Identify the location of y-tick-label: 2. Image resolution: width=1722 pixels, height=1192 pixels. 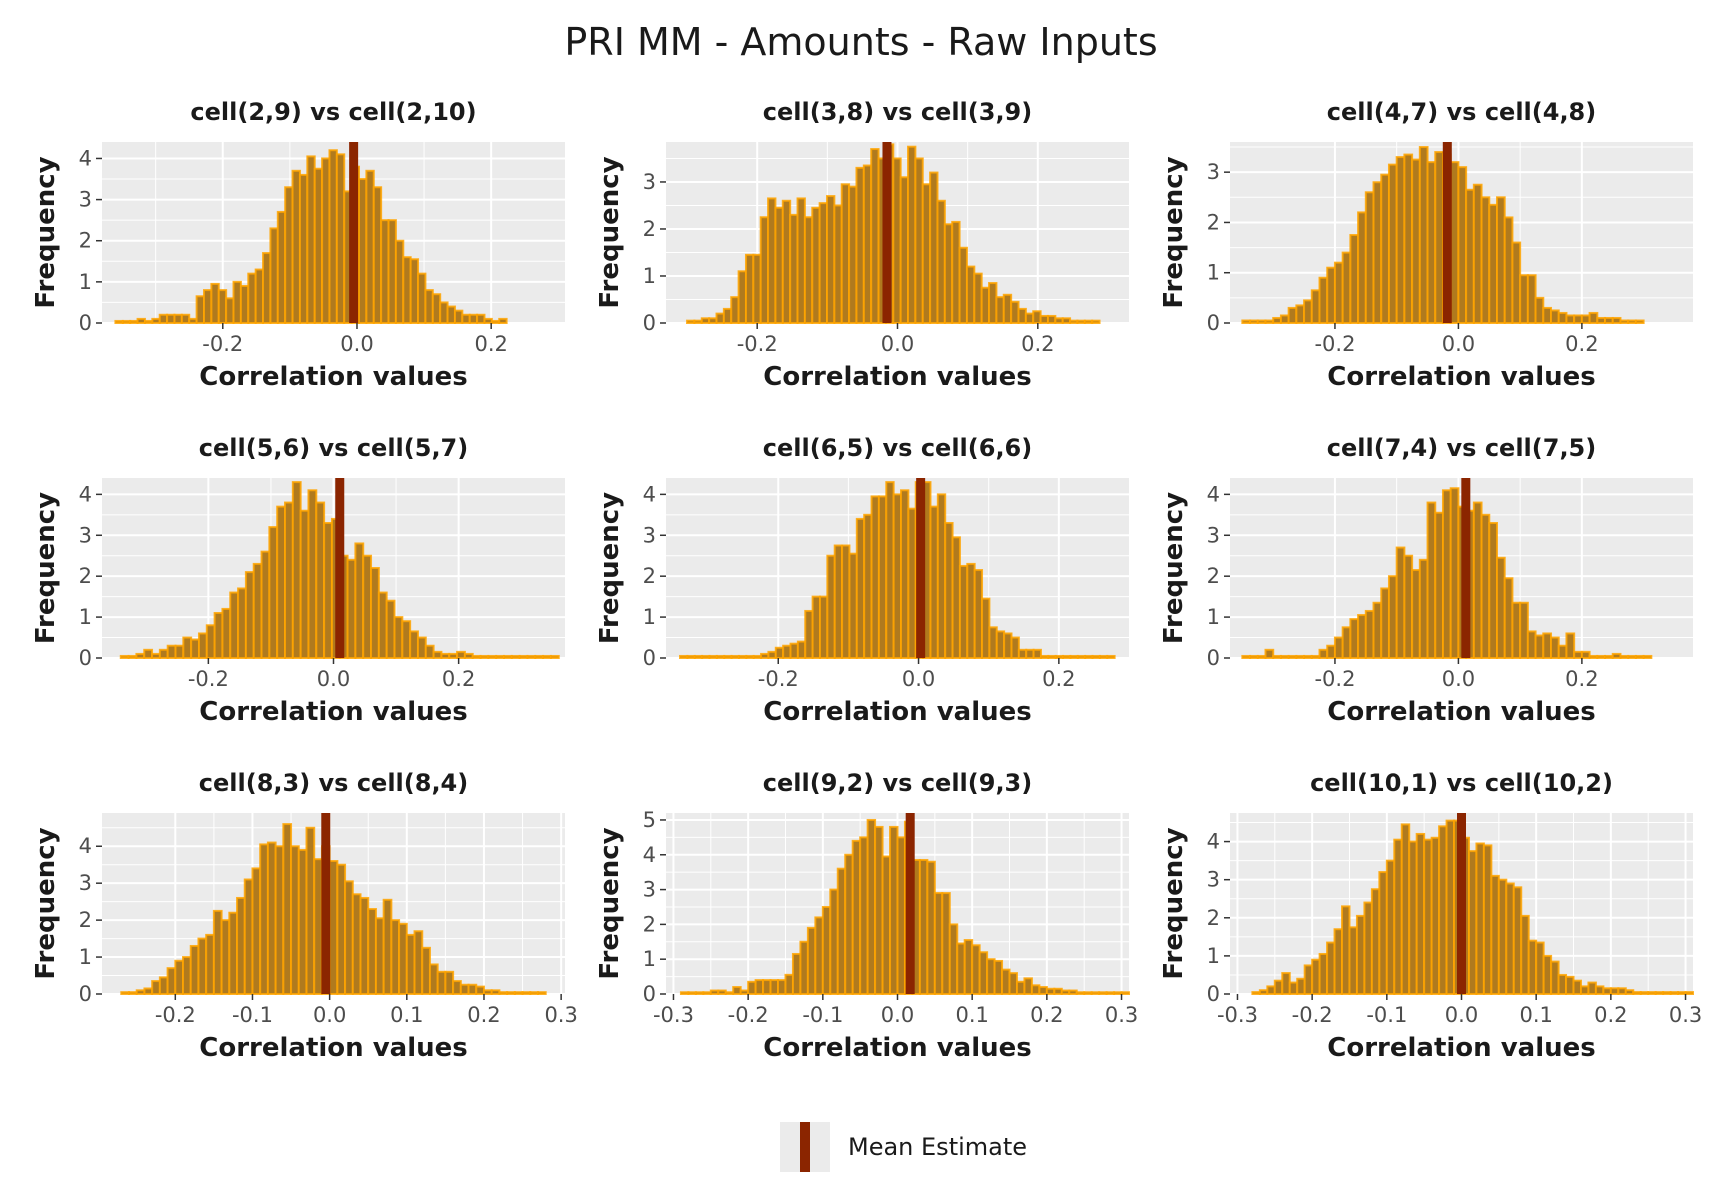
(85, 920).